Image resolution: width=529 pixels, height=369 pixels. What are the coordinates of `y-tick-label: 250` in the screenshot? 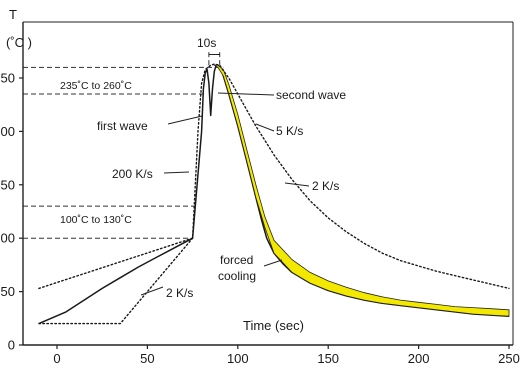 It's located at (7, 78).